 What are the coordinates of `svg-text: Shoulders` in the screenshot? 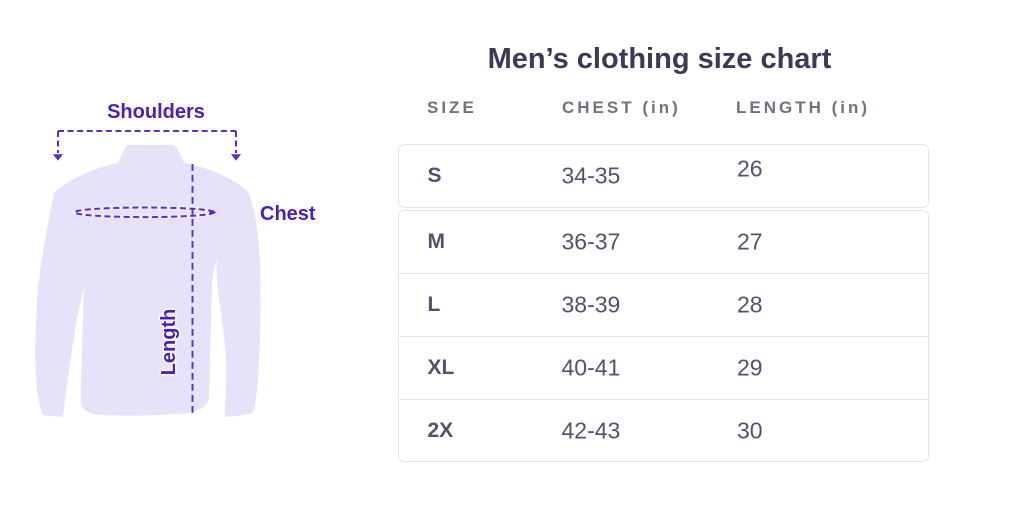 It's located at (156, 112).